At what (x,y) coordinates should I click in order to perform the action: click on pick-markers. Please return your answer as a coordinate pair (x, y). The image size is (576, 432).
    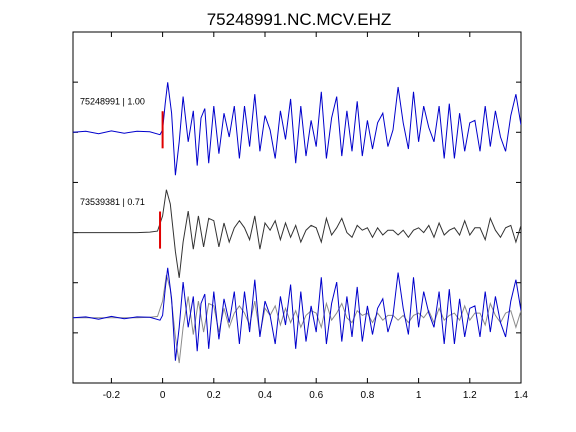
    Looking at the image, I should click on (161, 180).